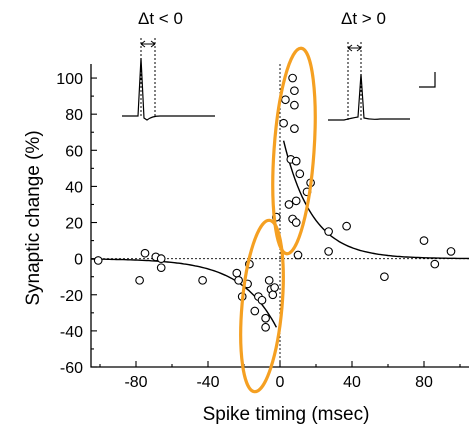 The height and width of the screenshot is (430, 471). Describe the element at coordinates (262, 306) in the screenshot. I see `ltd-highlight-ellipse` at that location.